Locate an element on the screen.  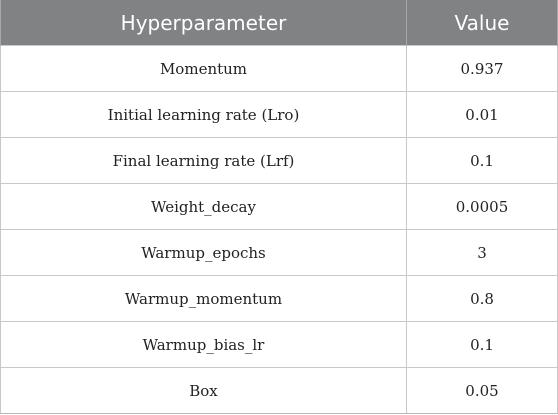
param-cell: Momentum is located at coordinates (203, 68).